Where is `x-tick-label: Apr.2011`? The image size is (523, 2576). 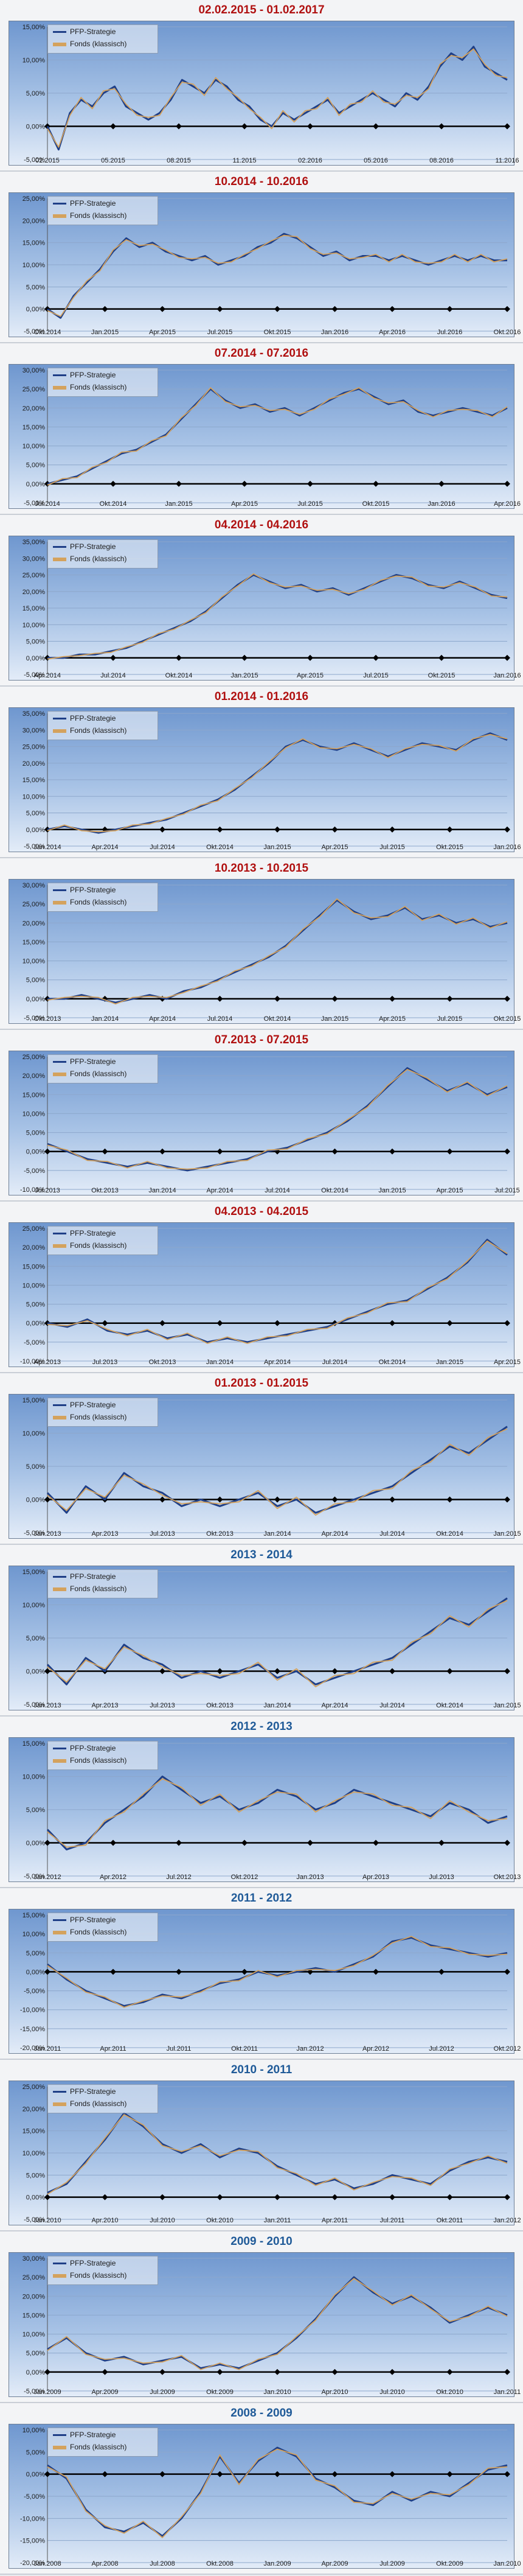
x-tick-label: Apr.2011 is located at coordinates (113, 2049).